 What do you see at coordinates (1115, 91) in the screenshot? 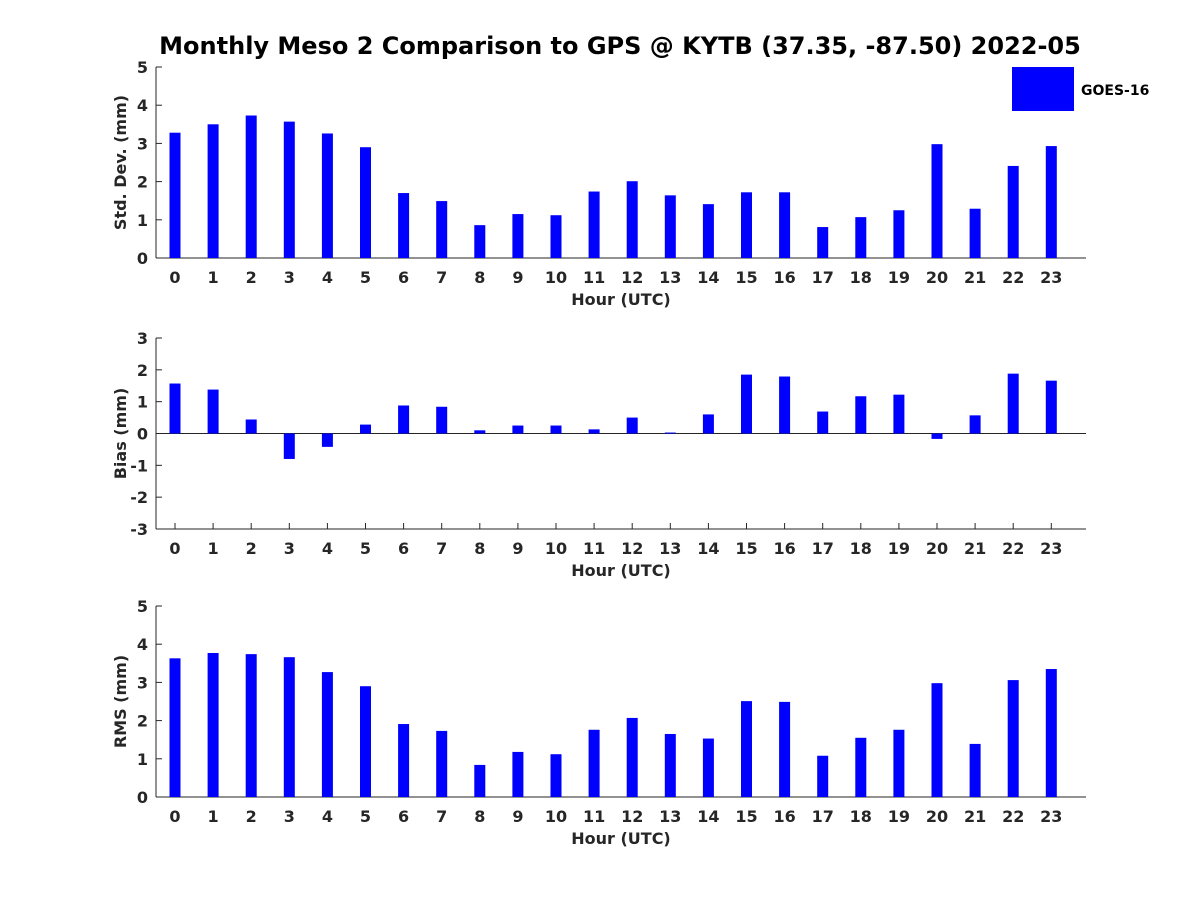
I see `legend-label: GOES-16` at bounding box center [1115, 91].